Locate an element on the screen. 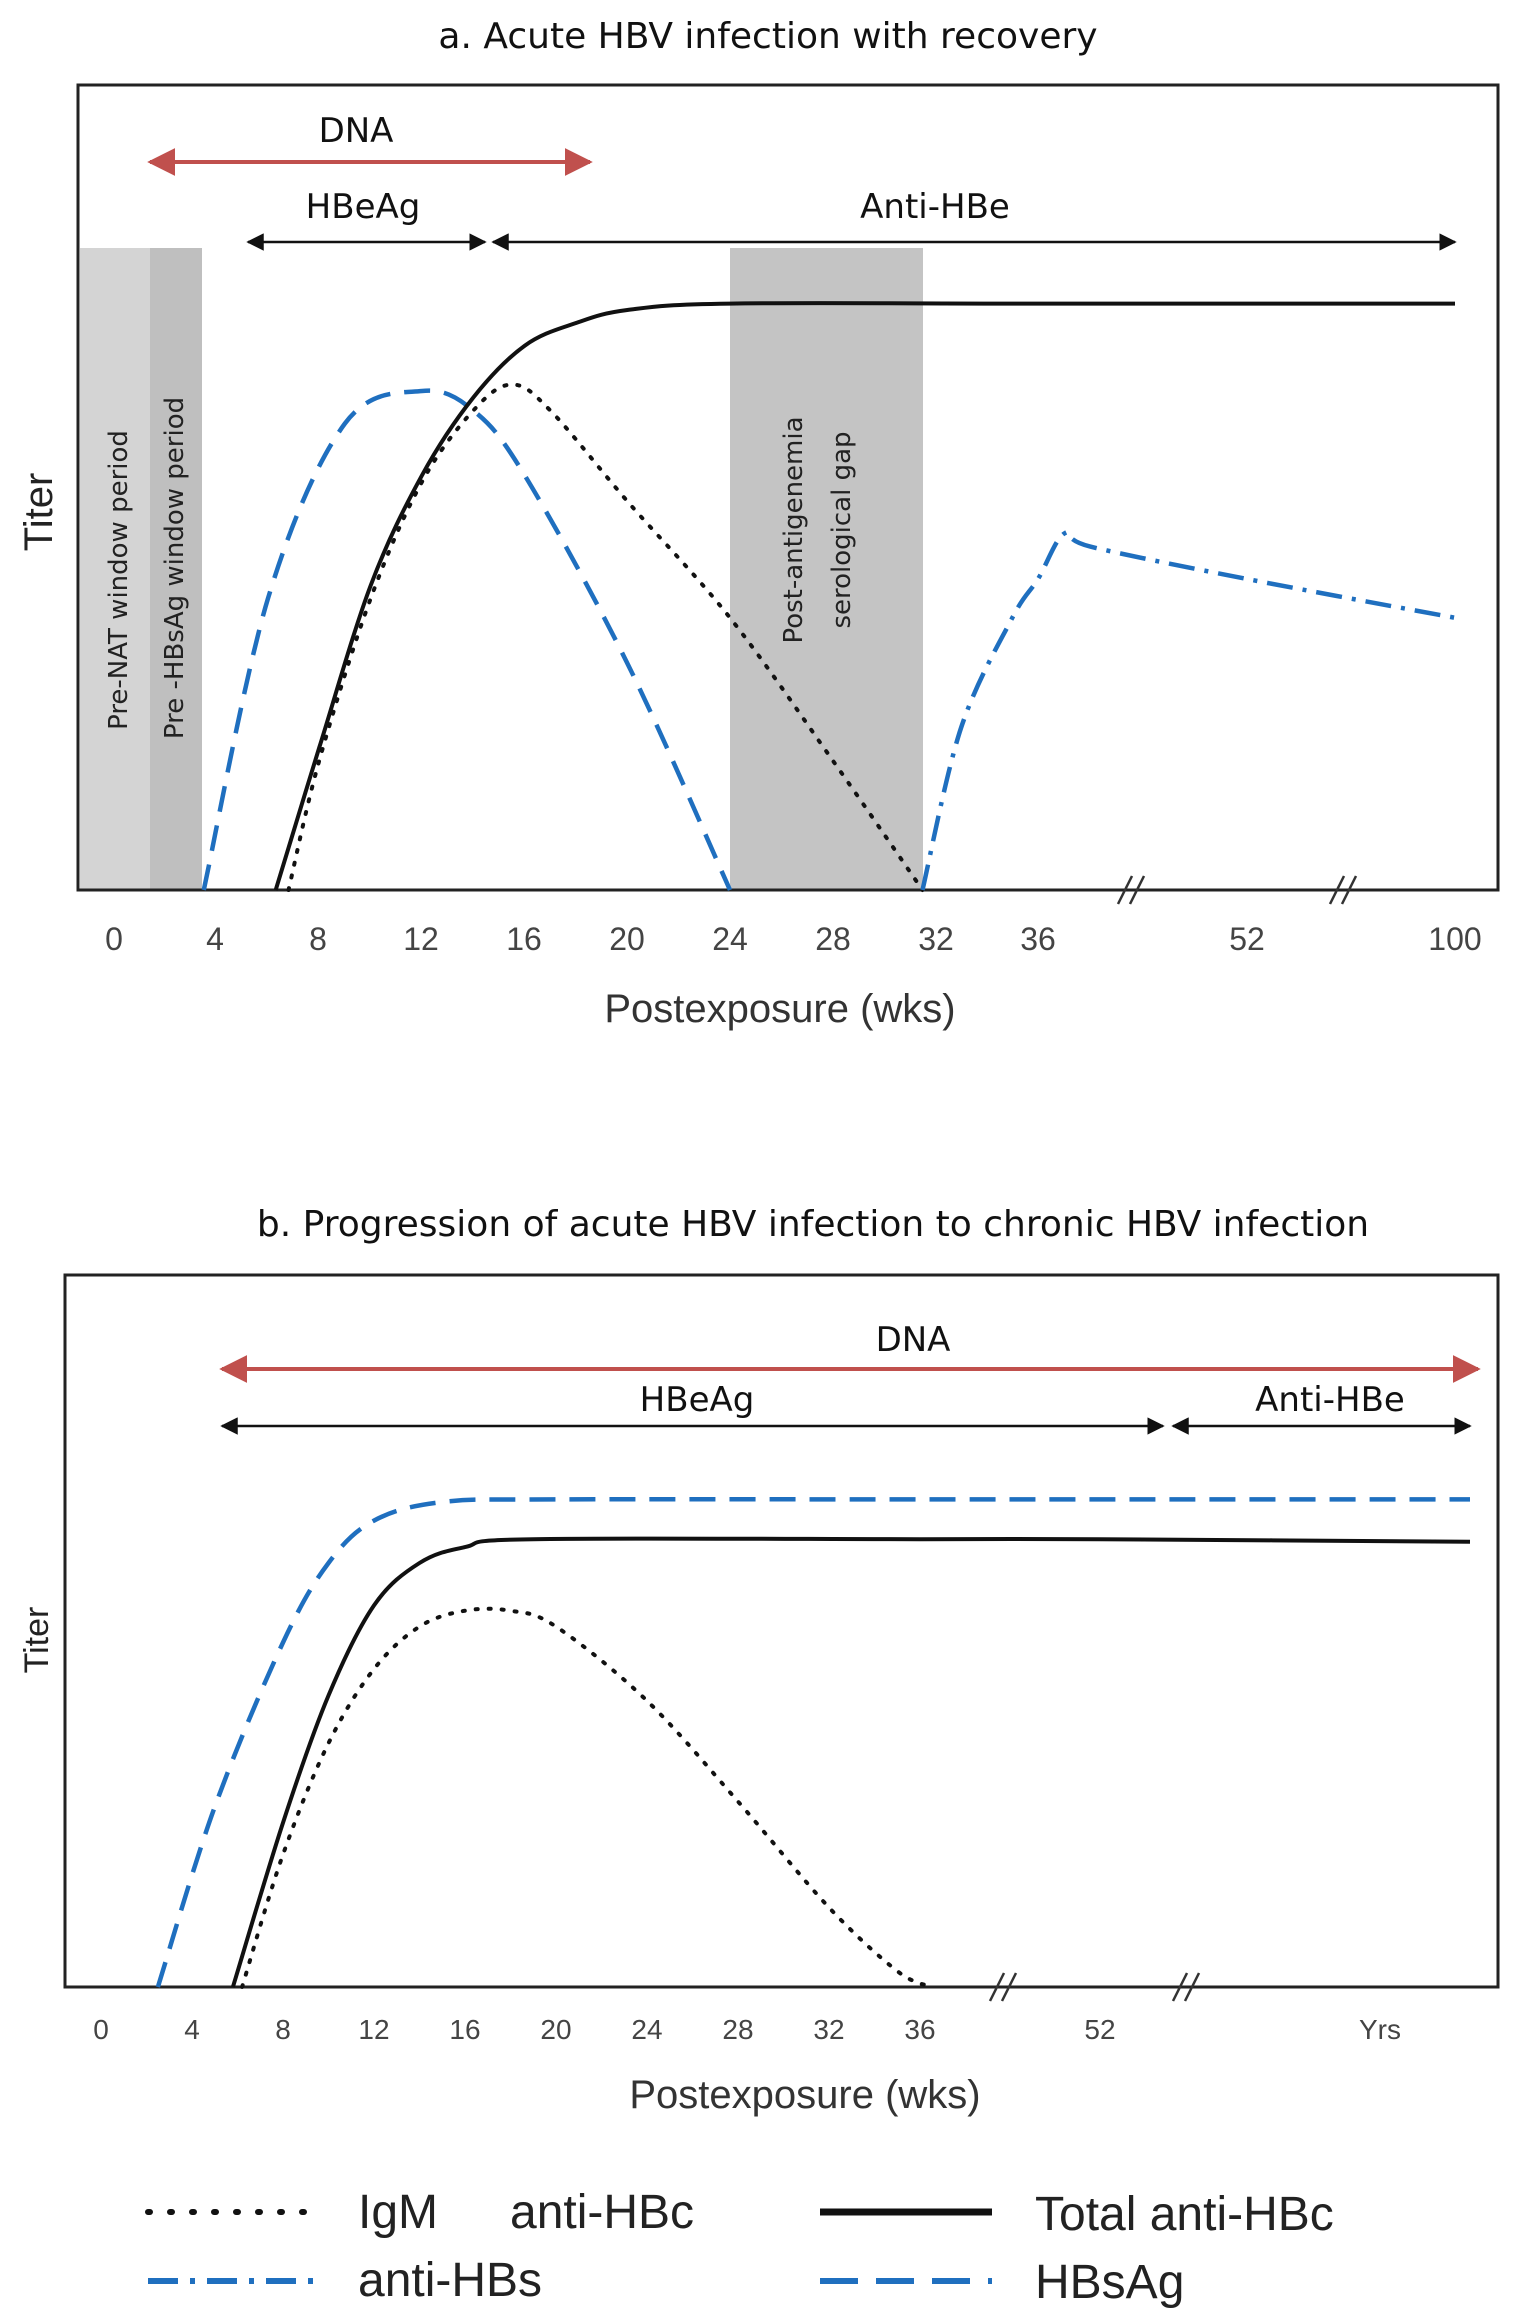  tick-a-2: 8 is located at coordinates (318, 939).